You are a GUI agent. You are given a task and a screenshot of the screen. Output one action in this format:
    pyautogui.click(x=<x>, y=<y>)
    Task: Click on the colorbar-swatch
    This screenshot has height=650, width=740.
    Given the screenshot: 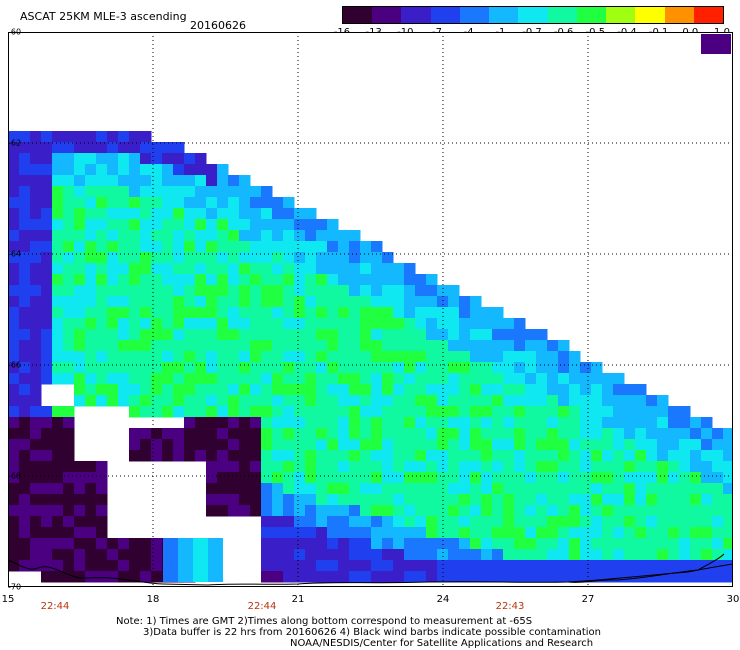 What is the action you would take?
    pyautogui.click(x=591, y=15)
    